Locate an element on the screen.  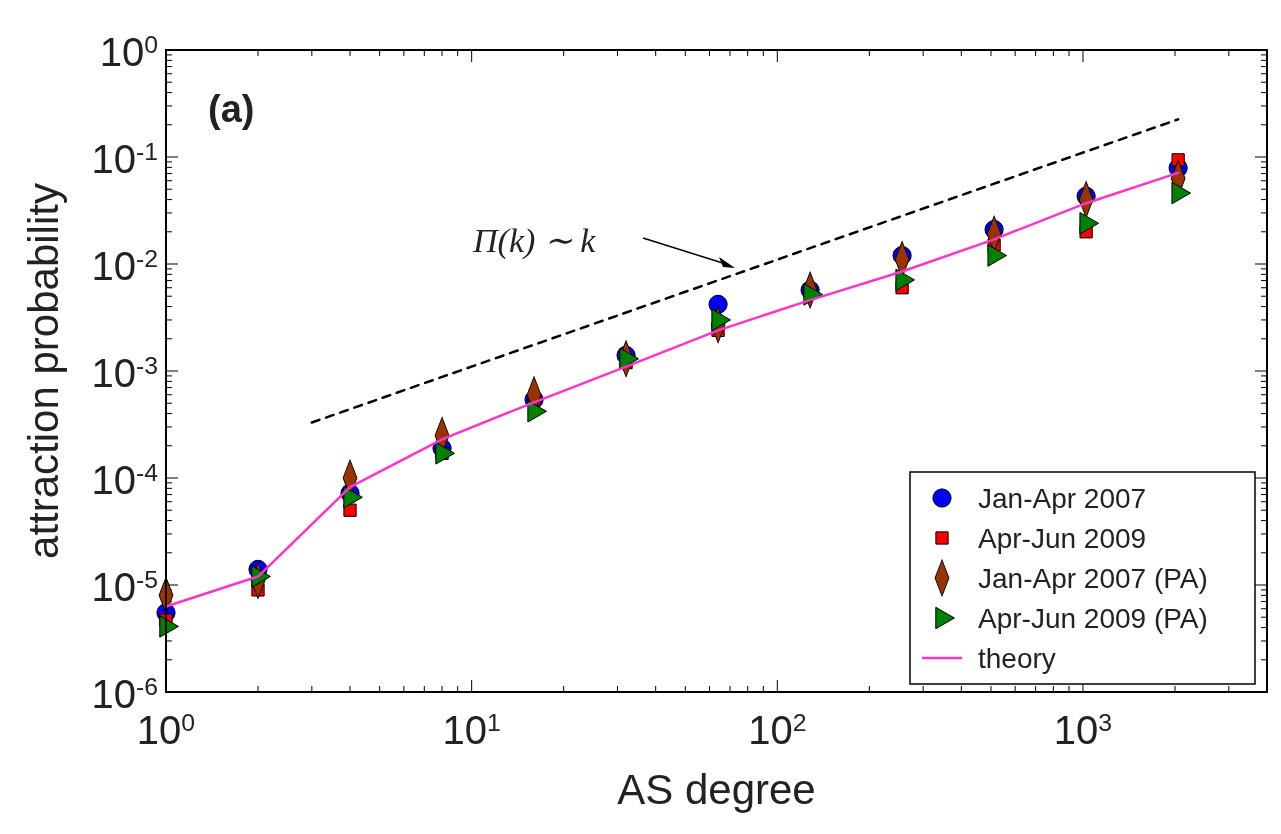
y-tick-label: 10$^{-1}$ is located at coordinates (124, 159).